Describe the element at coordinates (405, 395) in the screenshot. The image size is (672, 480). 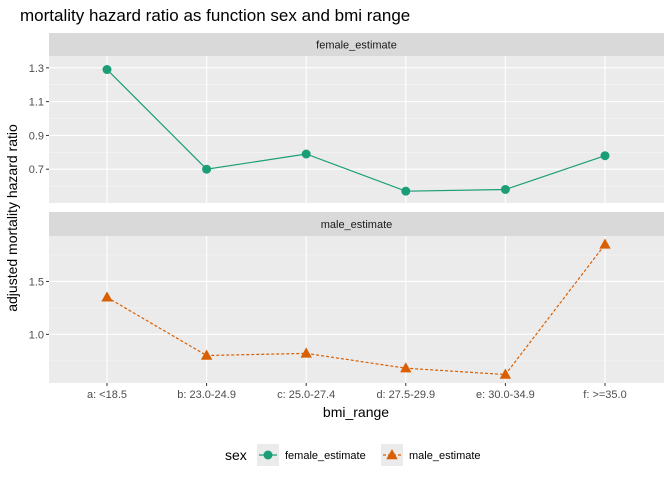
I see `x-tick-label: d: 27.5-29.9` at that location.